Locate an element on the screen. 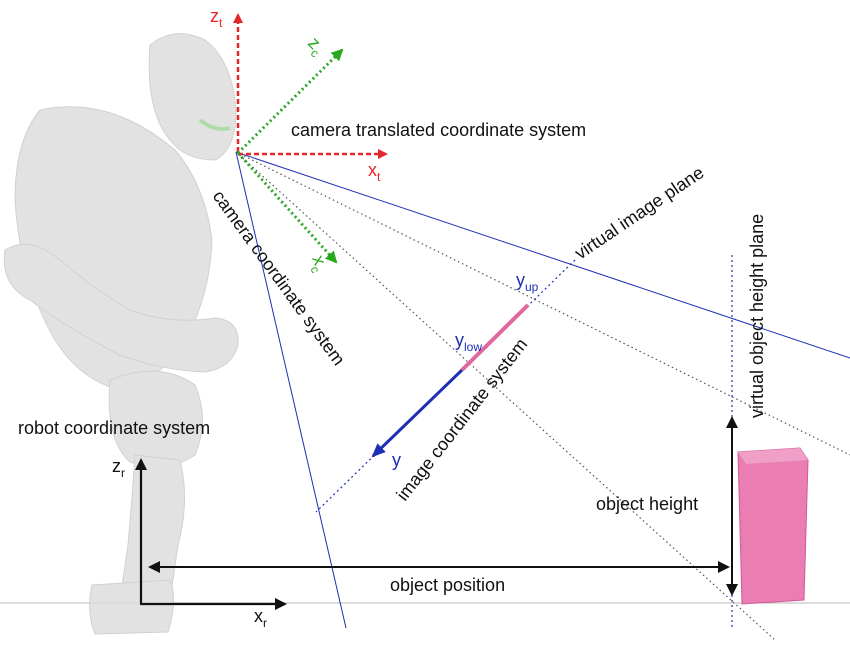 The image size is (850, 645). robot-foot is located at coordinates (131, 607).